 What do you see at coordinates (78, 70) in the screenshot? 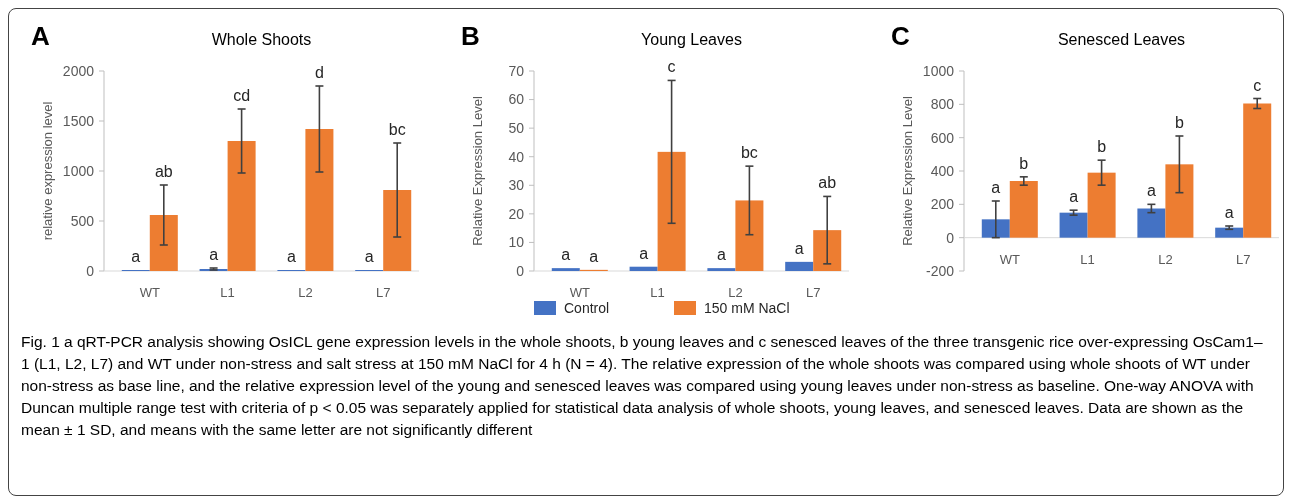
I see `y-tick-label: 2000` at bounding box center [78, 70].